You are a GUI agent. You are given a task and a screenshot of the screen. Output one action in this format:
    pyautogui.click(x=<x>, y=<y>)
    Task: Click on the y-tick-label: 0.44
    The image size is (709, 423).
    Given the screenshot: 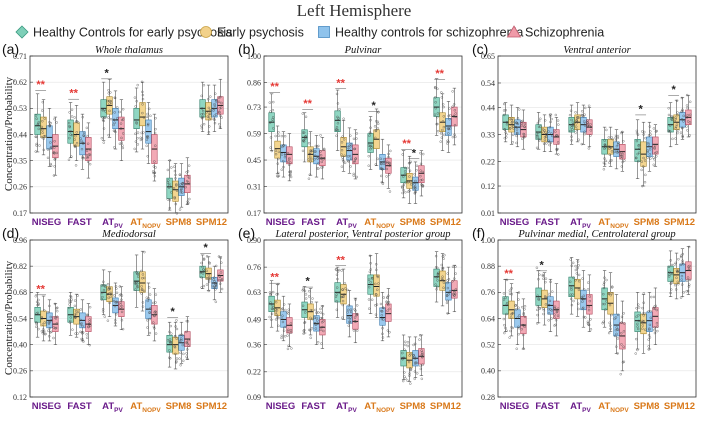 What is the action you would take?
    pyautogui.click(x=488, y=107)
    